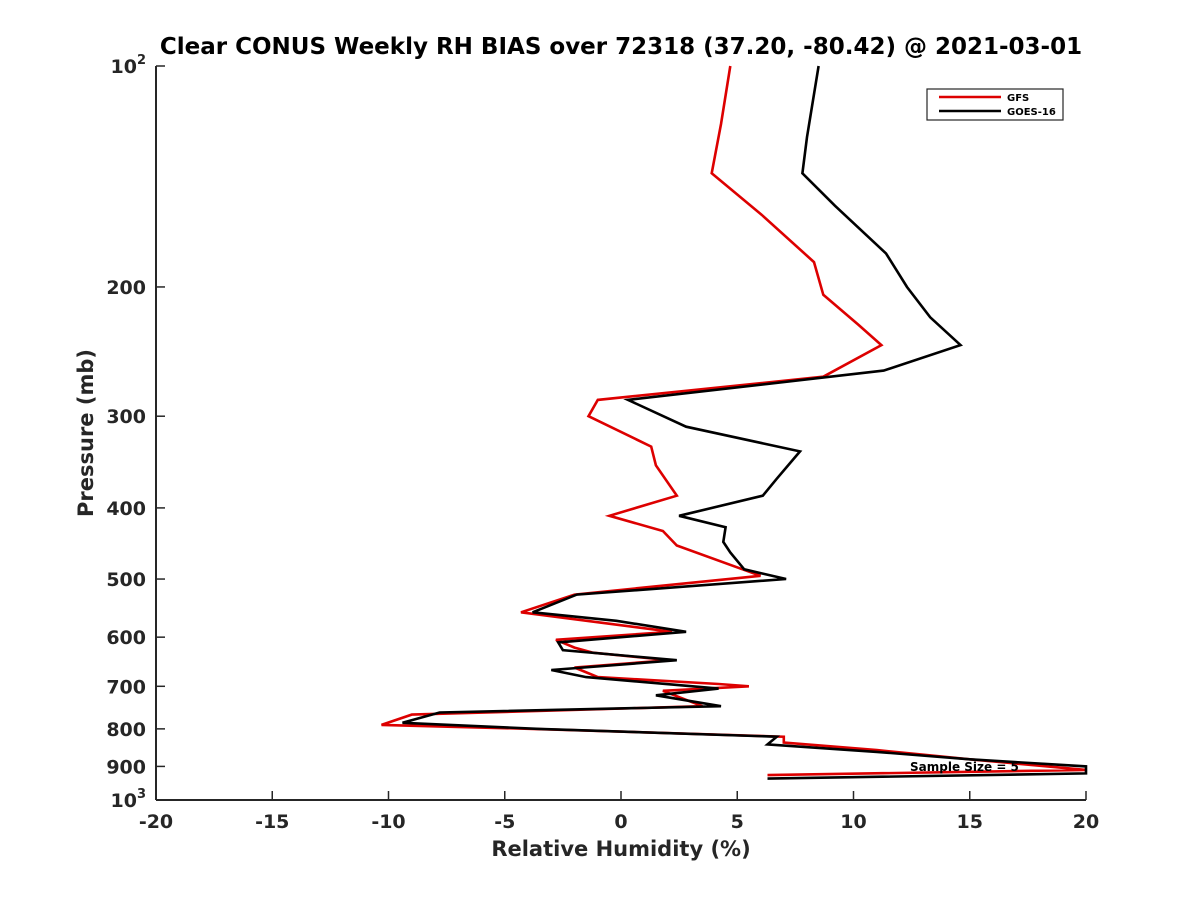 The width and height of the screenshot is (1200, 900). Describe the element at coordinates (126, 687) in the screenshot. I see `y-tick-label: 700` at that location.